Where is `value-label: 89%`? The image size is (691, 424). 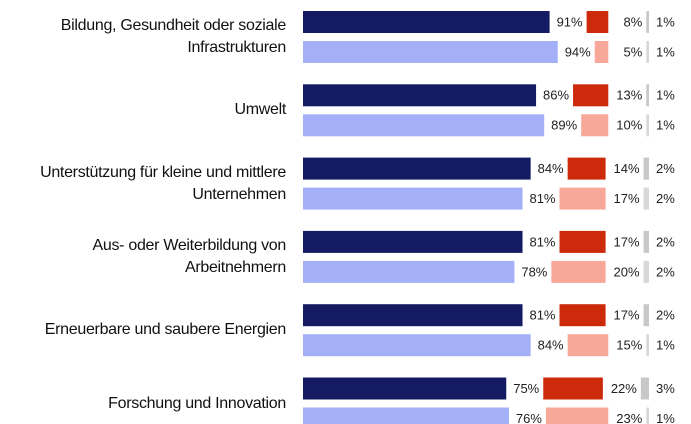
value-label: 89% is located at coordinates (564, 125).